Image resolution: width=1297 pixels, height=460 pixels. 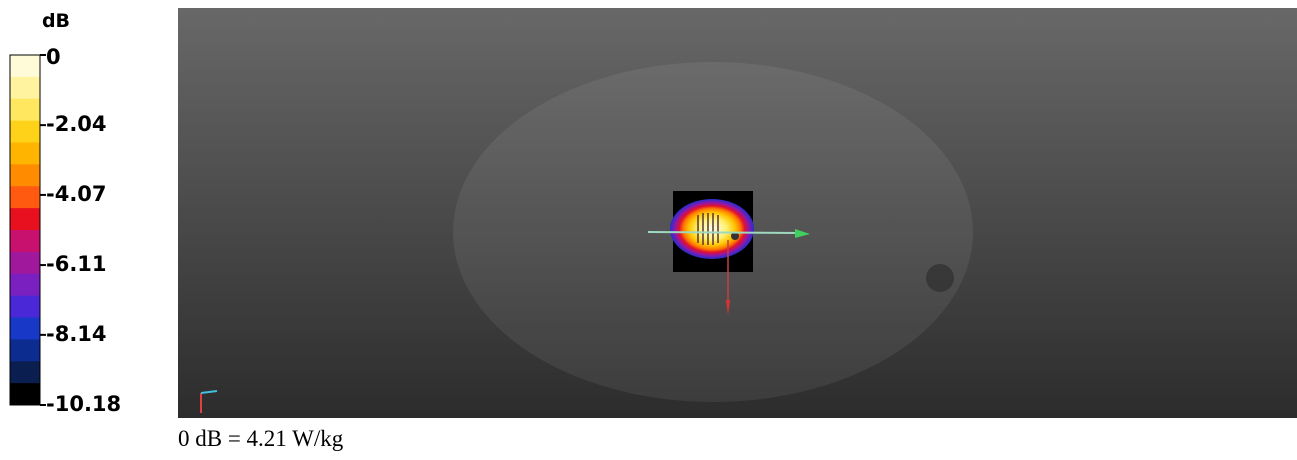 I want to click on tick-label: 0, so click(x=53, y=57).